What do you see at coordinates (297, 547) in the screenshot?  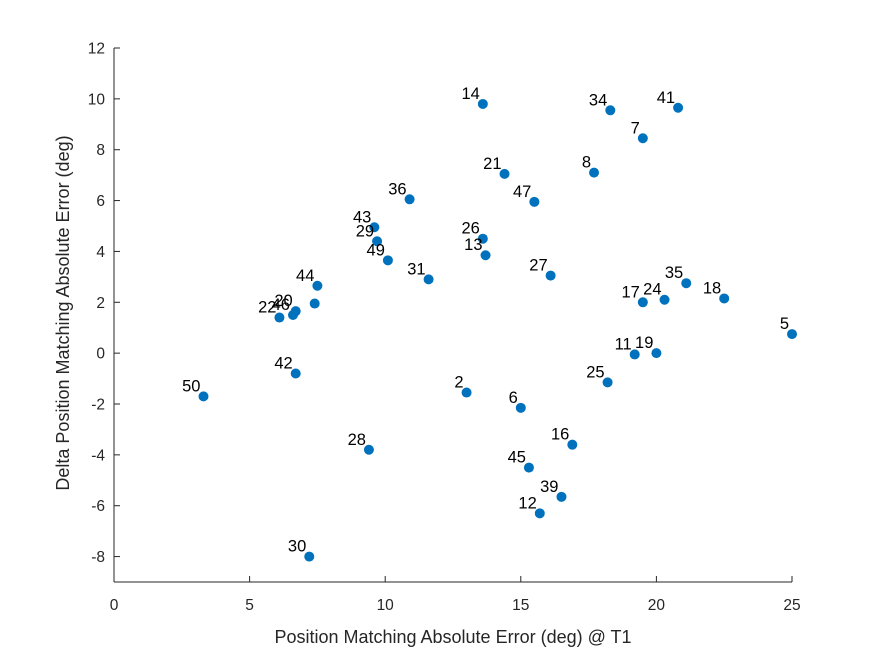 I see `data-point-label: 30` at bounding box center [297, 547].